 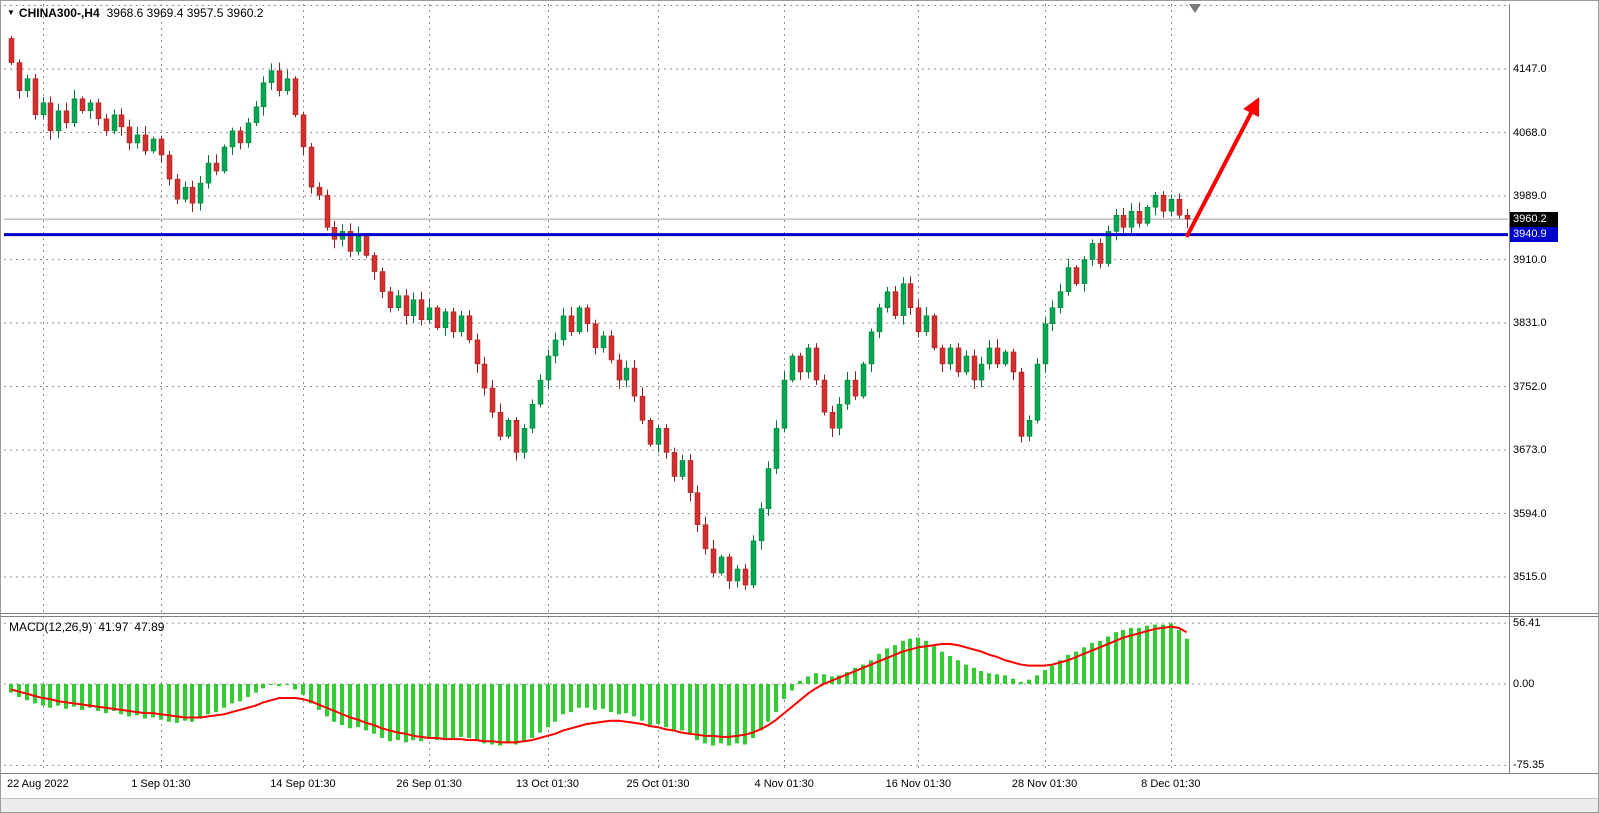 I want to click on macd-name: MACD(12,26,9), so click(x=51, y=627).